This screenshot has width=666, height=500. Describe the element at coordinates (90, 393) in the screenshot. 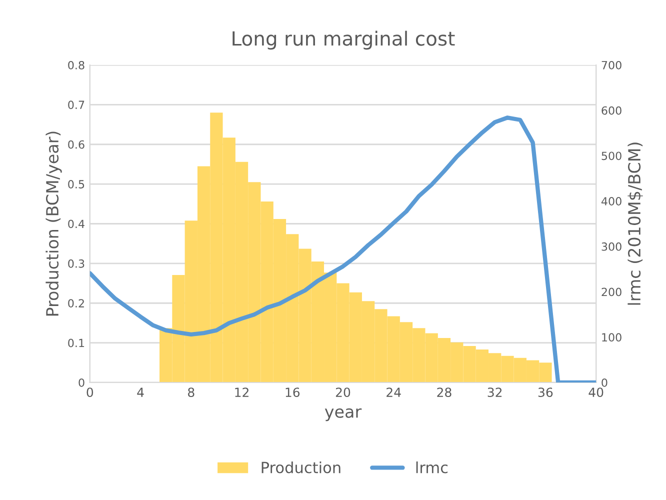

I see `x-tick-label: 0` at that location.